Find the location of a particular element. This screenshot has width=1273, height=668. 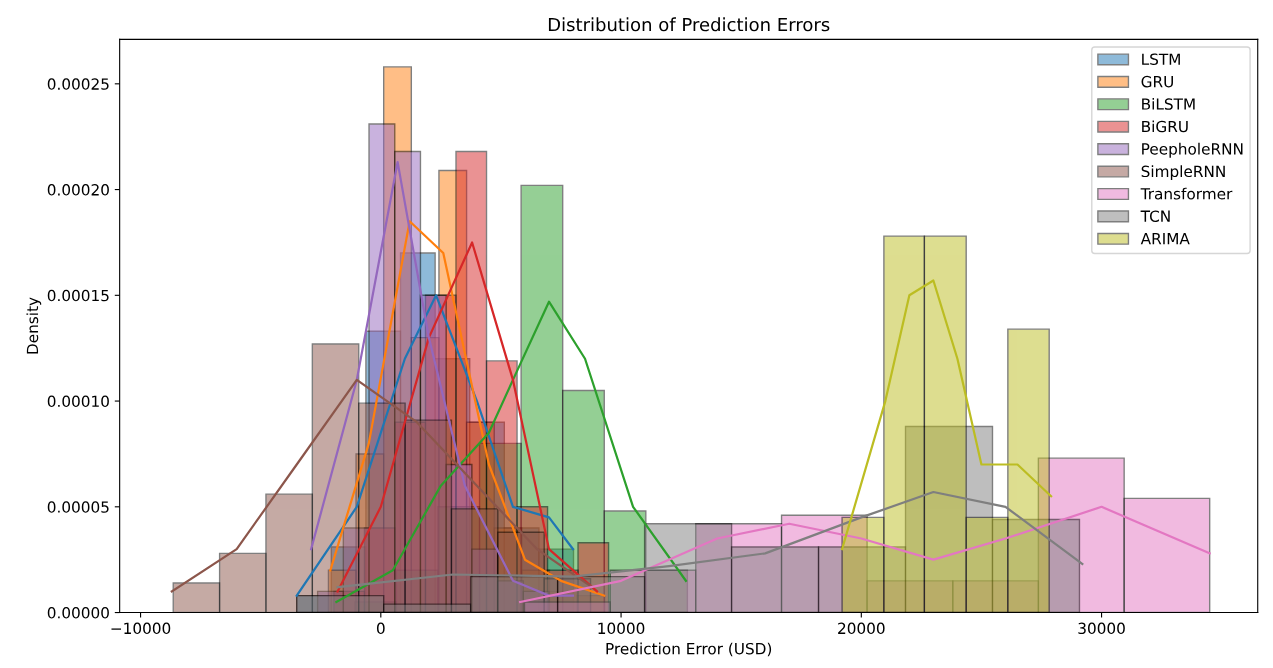

x-tick-label: 30000 is located at coordinates (1101, 628).